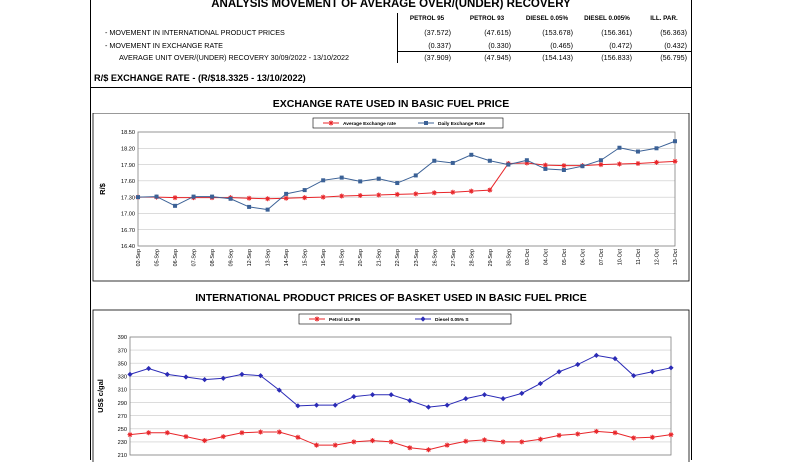 The height and width of the screenshot is (462, 791). Describe the element at coordinates (435, 257) in the screenshot. I see `x-tick-label: 26-Sep` at that location.